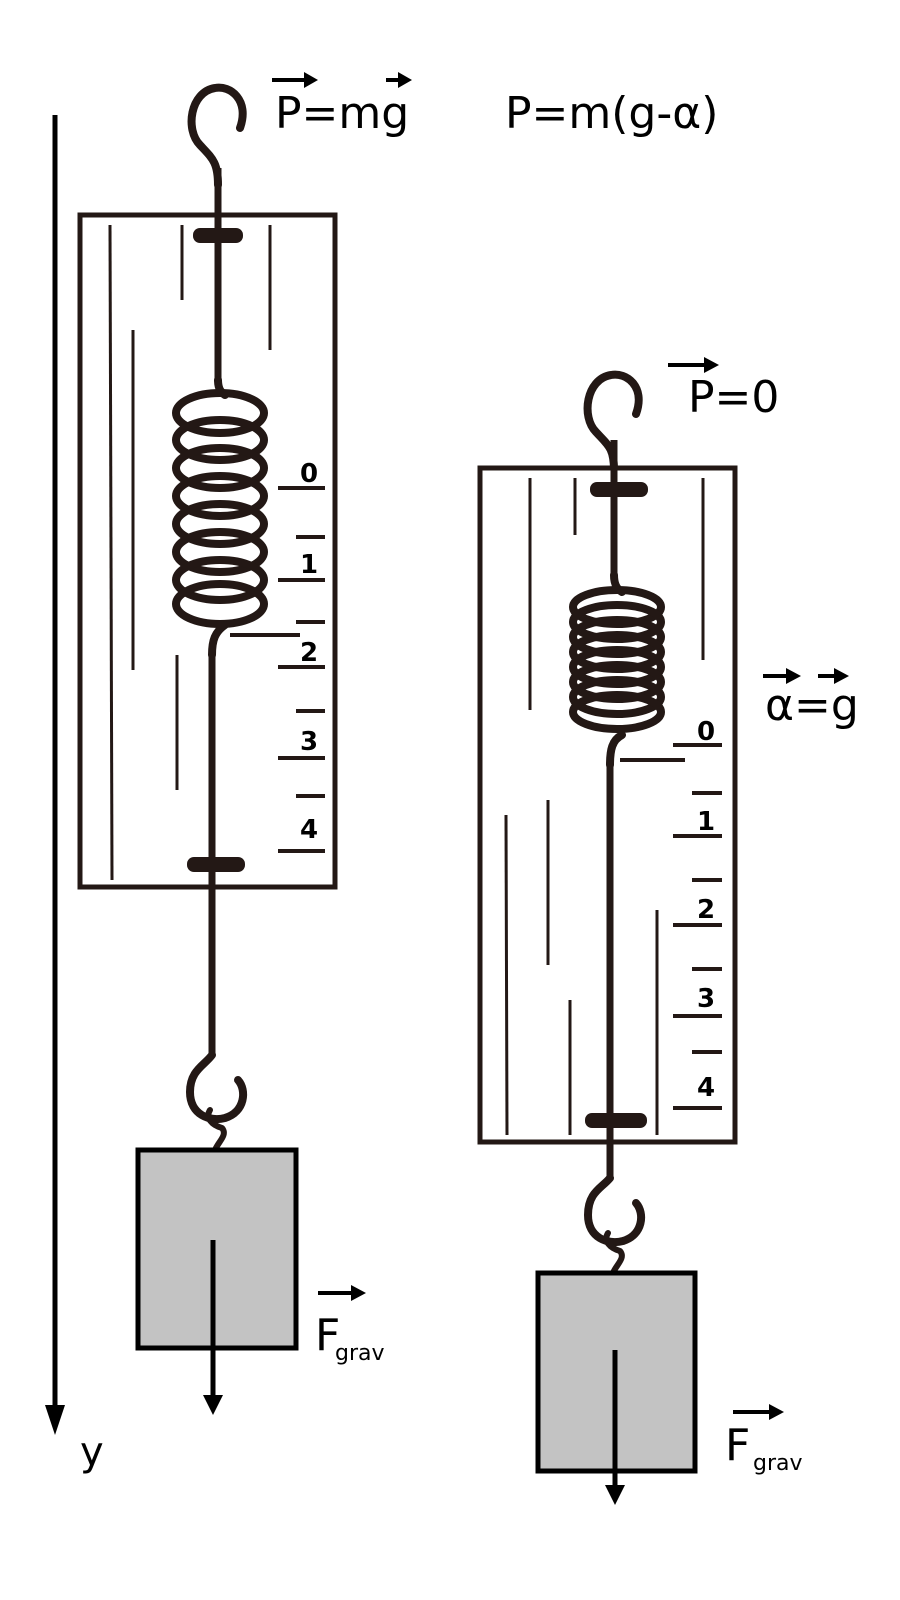  I want to click on left-force-label: F grav, so click(350, 1325).